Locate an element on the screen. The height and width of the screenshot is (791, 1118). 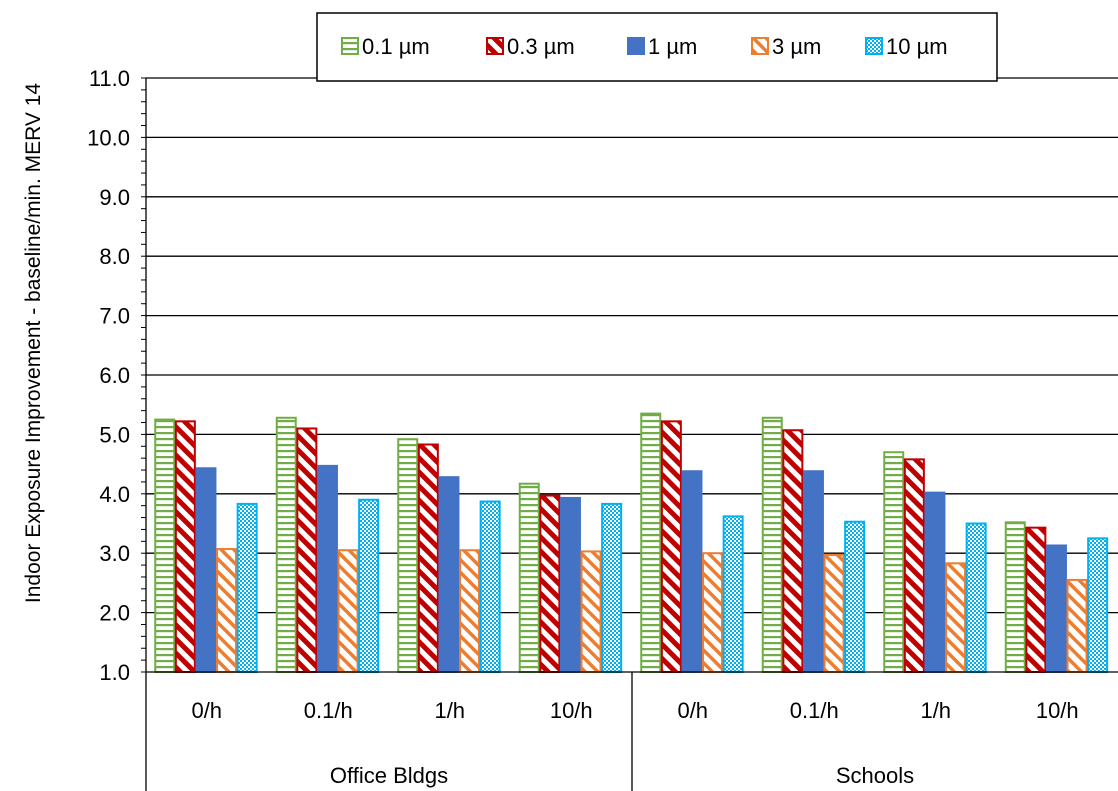
legend-label: 0.1 µm is located at coordinates (396, 46).